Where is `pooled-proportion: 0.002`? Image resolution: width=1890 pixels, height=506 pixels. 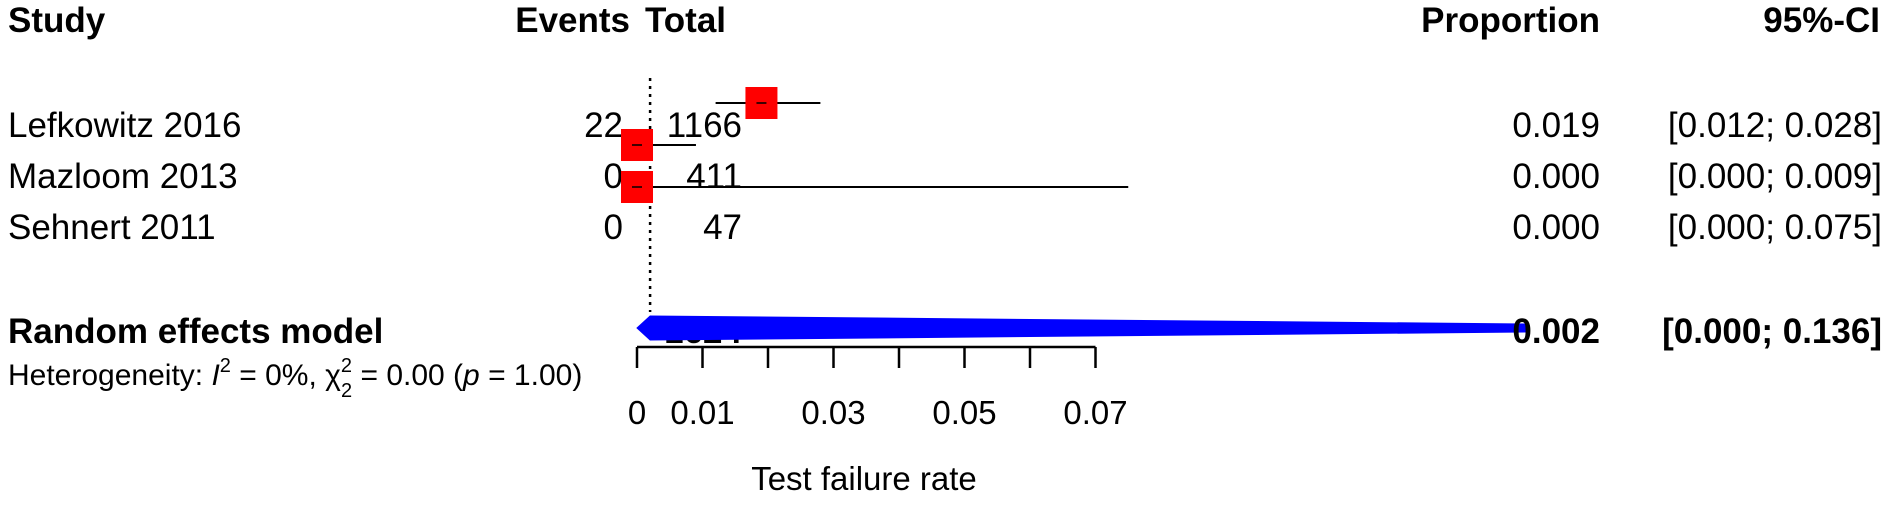
pooled-proportion: 0.002 is located at coordinates (1556, 331).